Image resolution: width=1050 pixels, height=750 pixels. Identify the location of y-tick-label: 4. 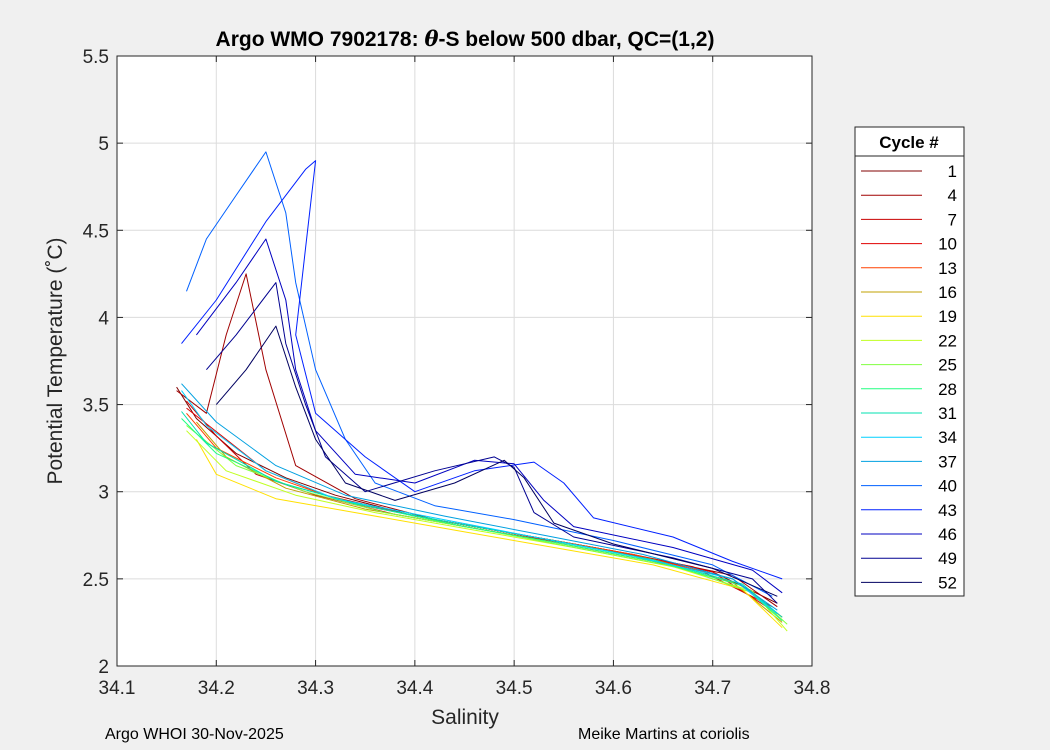
(103, 318).